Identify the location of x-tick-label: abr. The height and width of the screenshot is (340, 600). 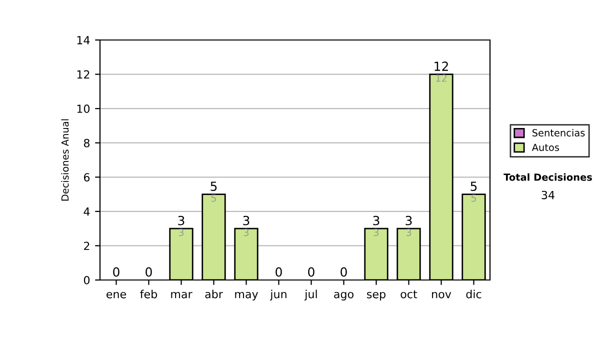
(214, 294).